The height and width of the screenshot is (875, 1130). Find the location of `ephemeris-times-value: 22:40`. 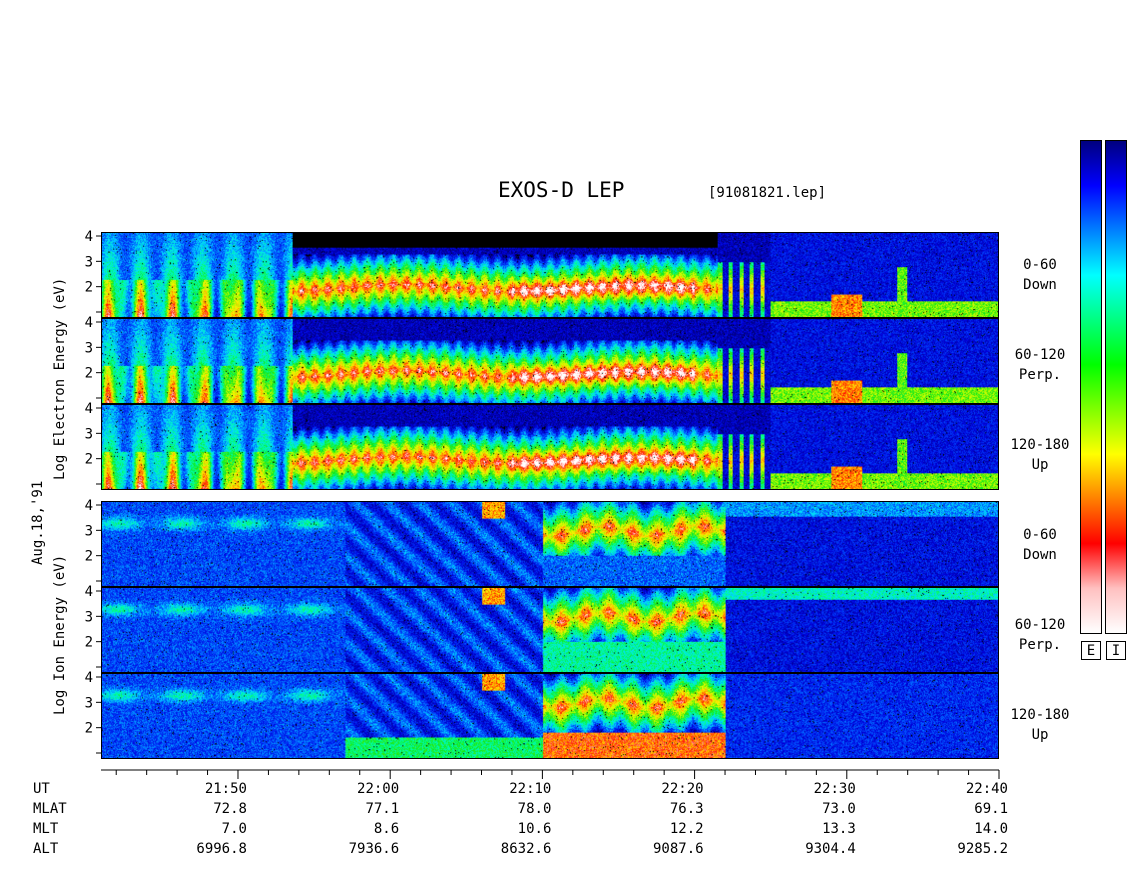

ephemeris-times-value: 22:40 is located at coordinates (986, 789).